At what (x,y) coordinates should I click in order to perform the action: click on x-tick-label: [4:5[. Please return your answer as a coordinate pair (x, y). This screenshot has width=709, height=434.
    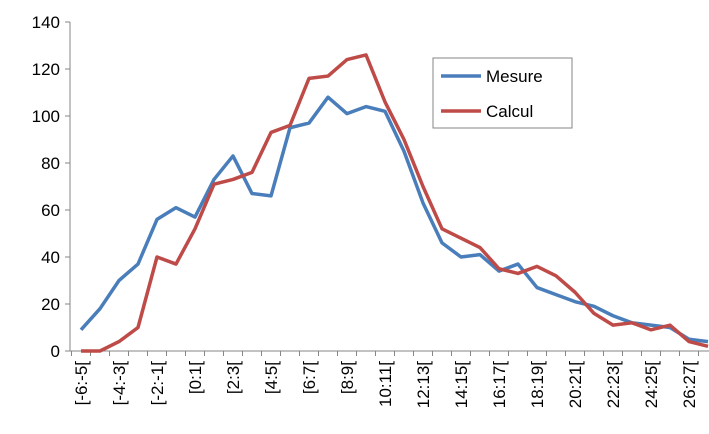
    Looking at the image, I should click on (271, 377).